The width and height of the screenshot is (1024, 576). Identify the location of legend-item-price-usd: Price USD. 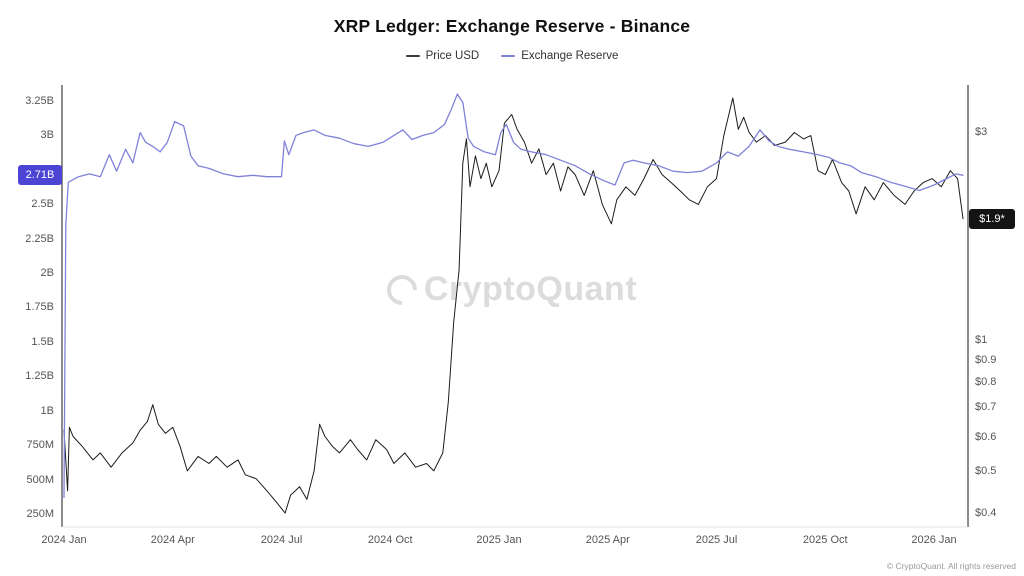
(442, 56).